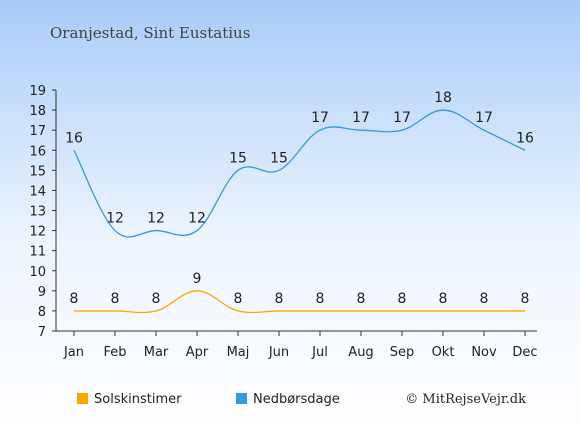 This screenshot has height=435, width=580. What do you see at coordinates (42, 312) in the screenshot?
I see `y-tick-label: 8` at bounding box center [42, 312].